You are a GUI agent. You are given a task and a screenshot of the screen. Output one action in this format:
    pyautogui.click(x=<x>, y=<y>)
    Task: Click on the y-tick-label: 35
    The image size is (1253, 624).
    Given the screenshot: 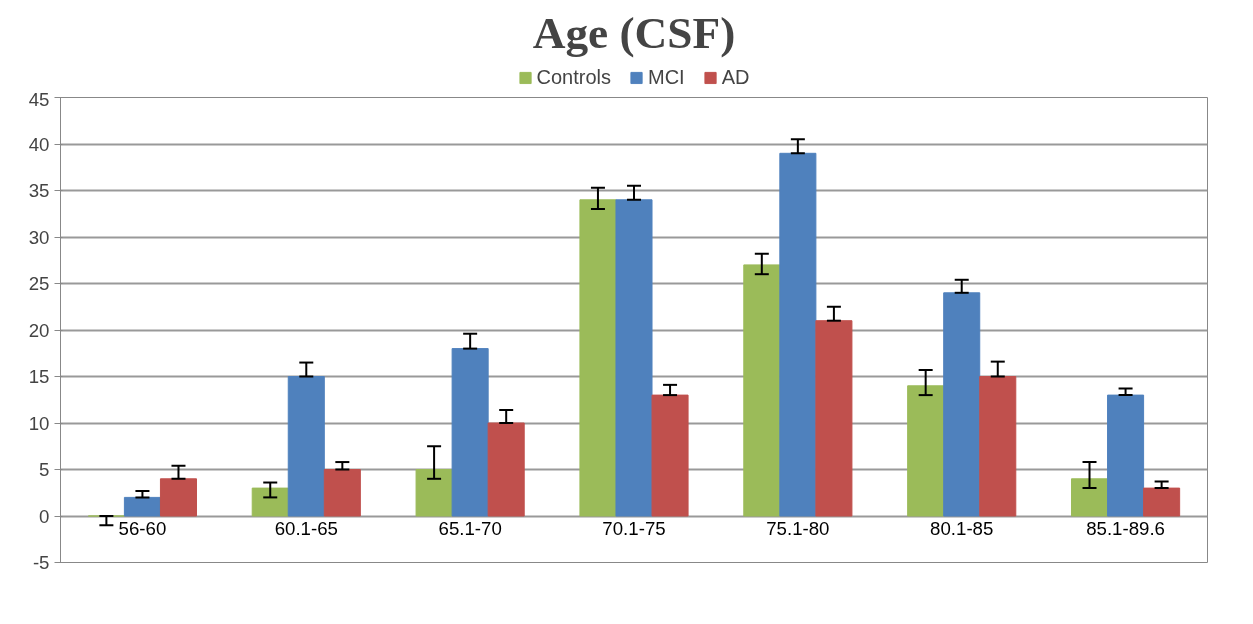 What is the action you would take?
    pyautogui.click(x=39, y=190)
    